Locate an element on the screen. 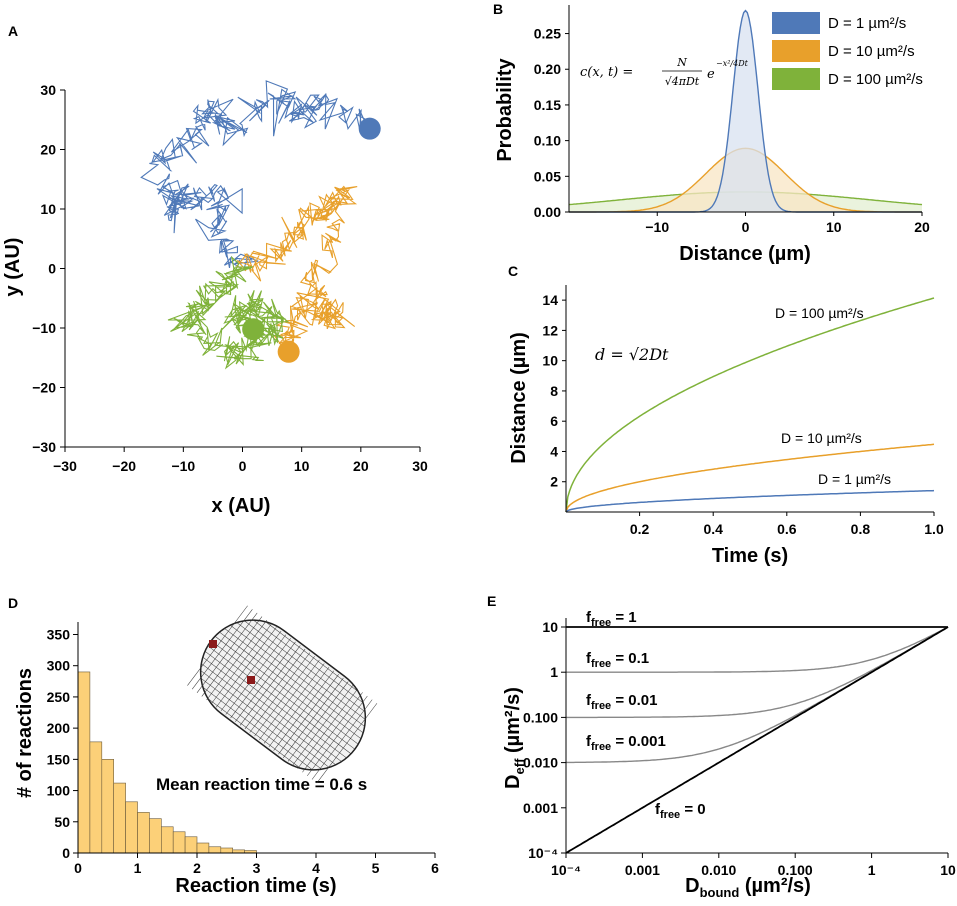 The height and width of the screenshot is (906, 957). c-xtick-label: 0.6 is located at coordinates (787, 529).